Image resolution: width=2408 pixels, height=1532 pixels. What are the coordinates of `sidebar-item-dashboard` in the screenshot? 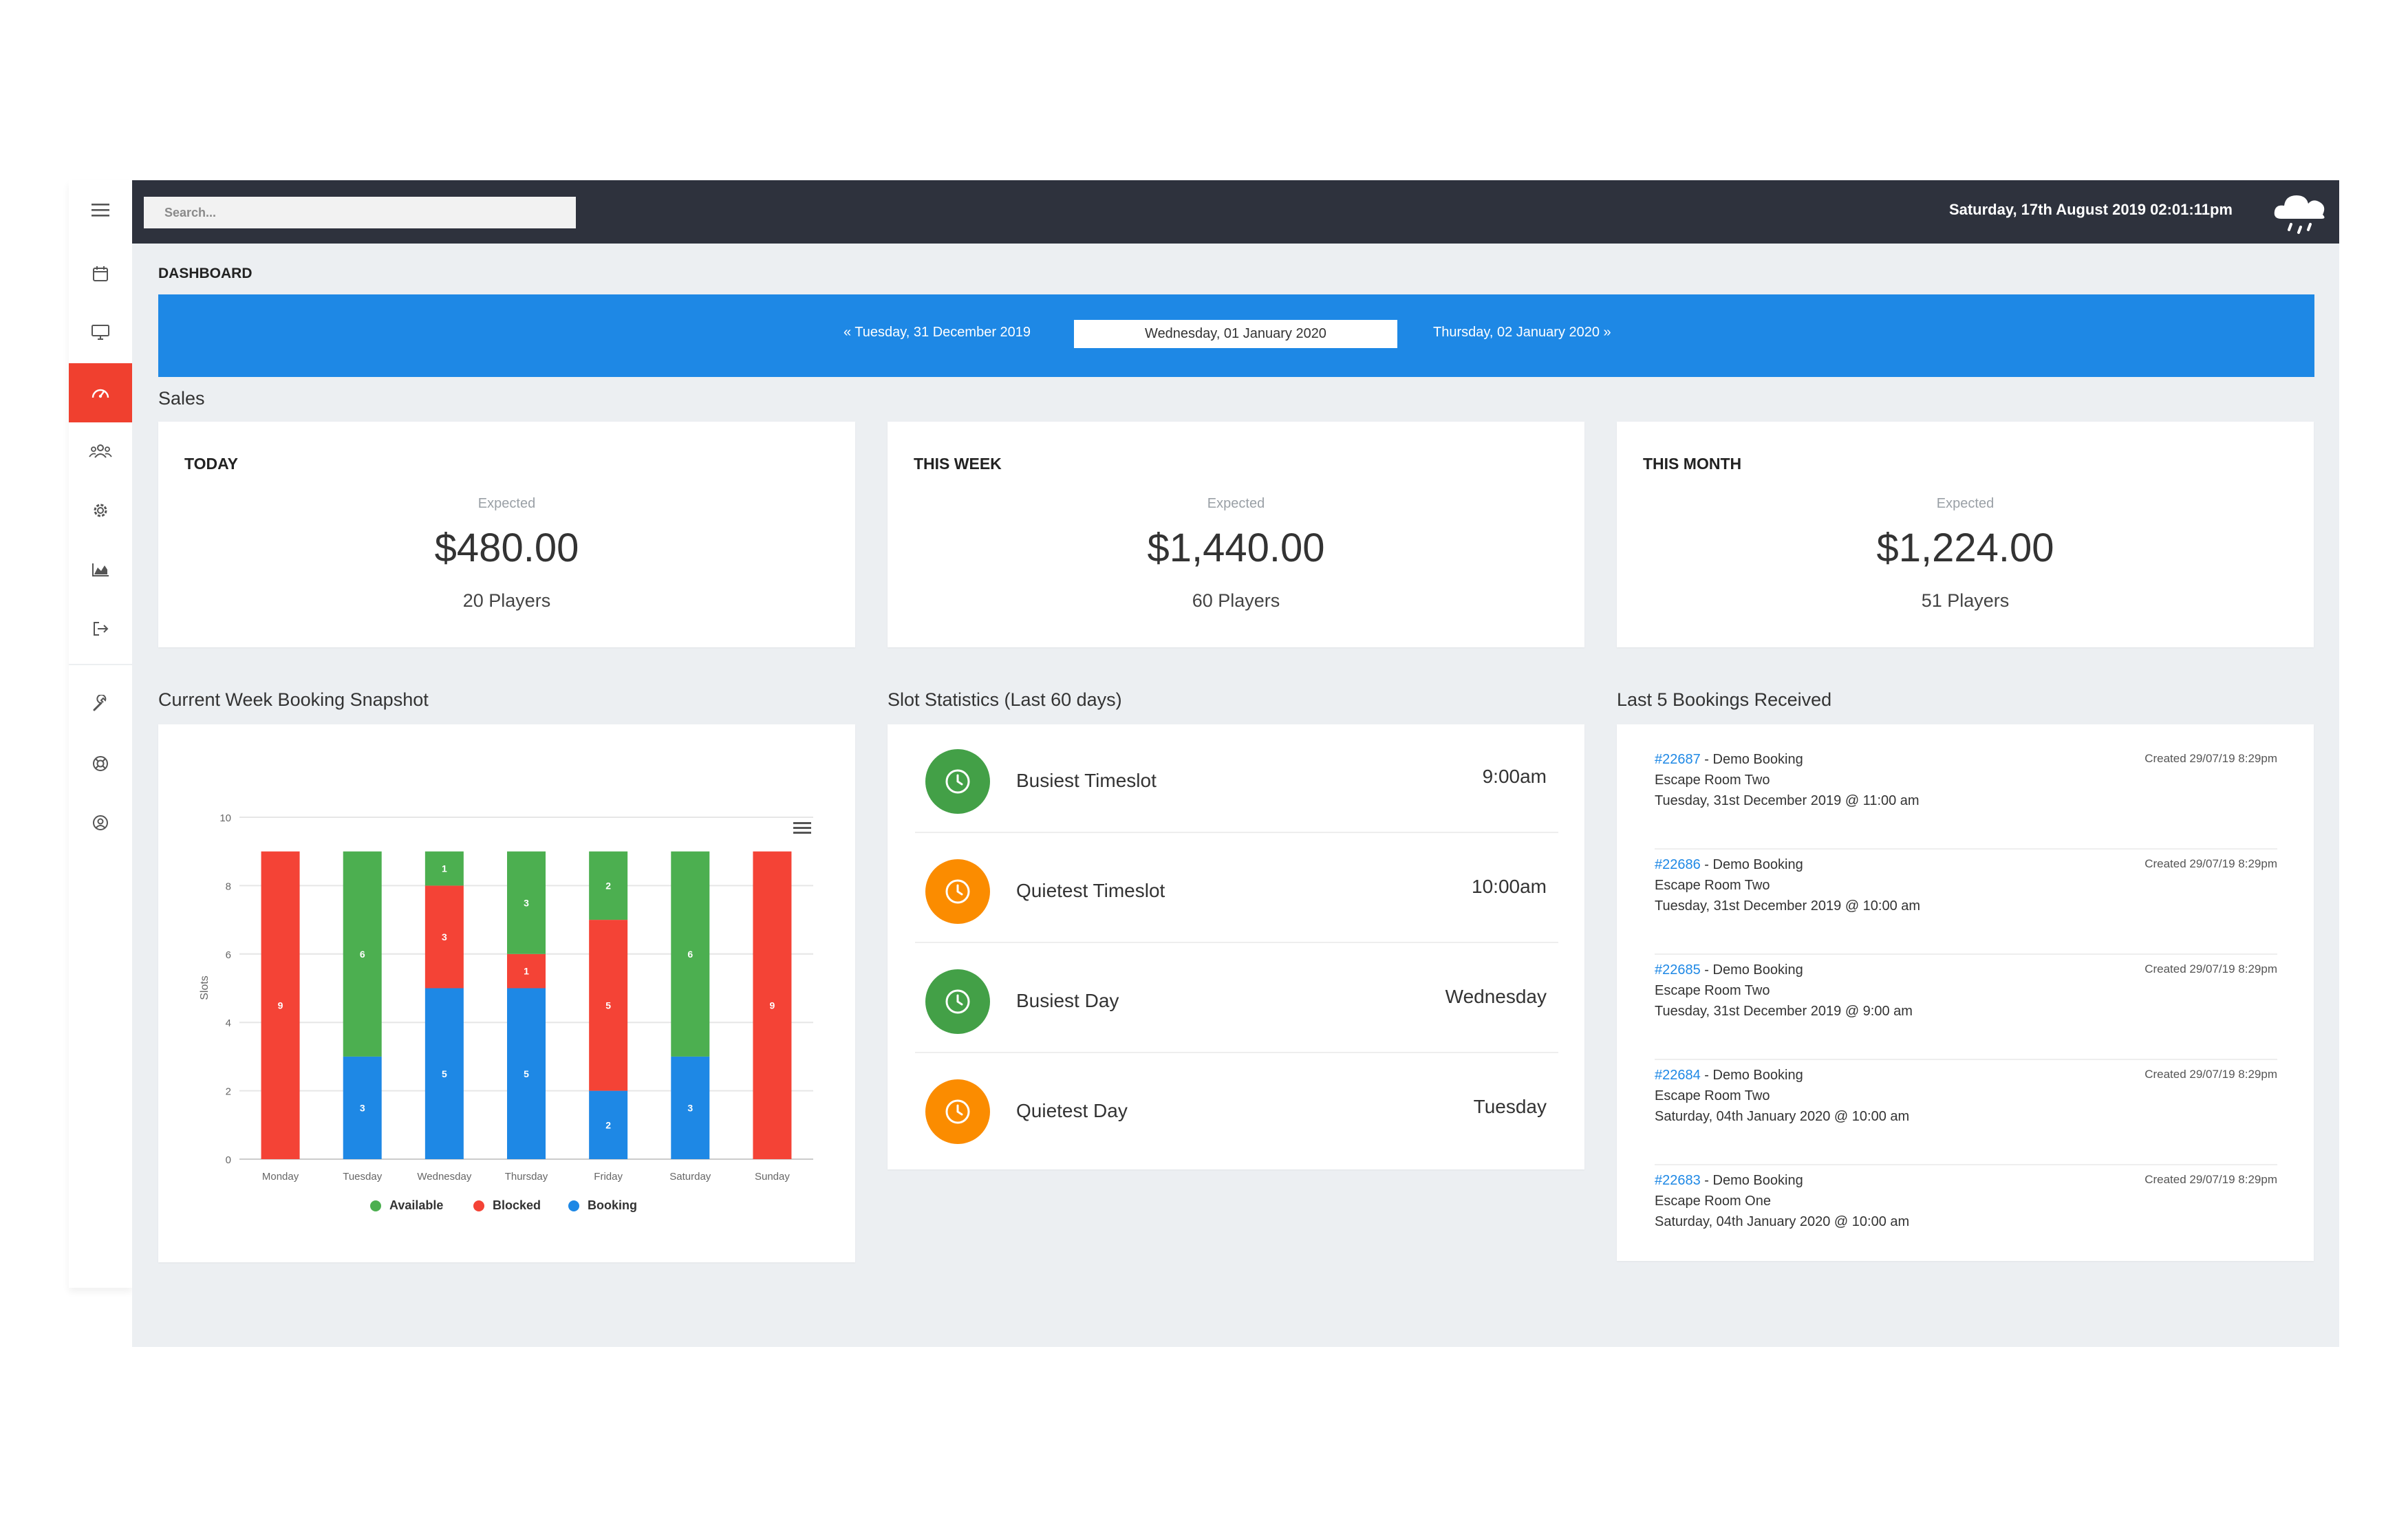 It's located at (100, 392).